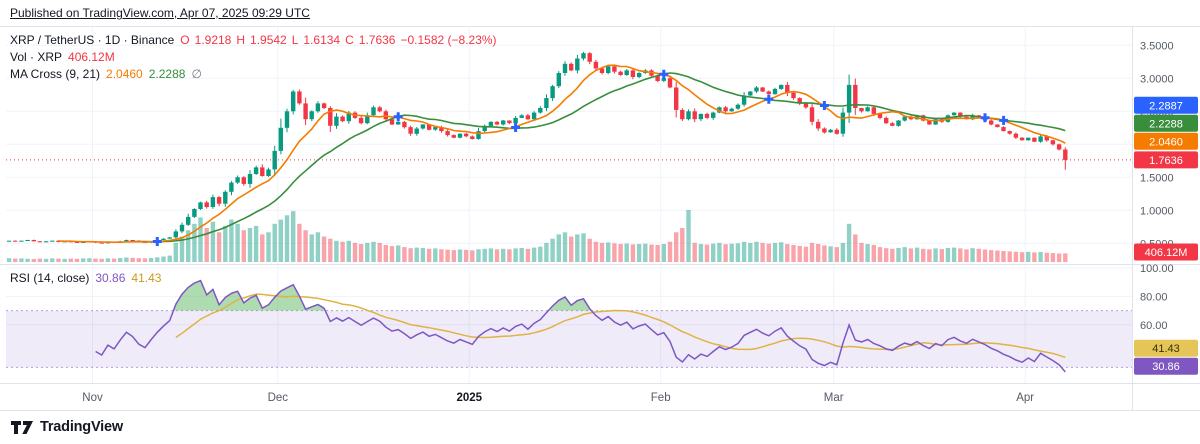  I want to click on rsi-badge-ma: 41.43, so click(1166, 348).